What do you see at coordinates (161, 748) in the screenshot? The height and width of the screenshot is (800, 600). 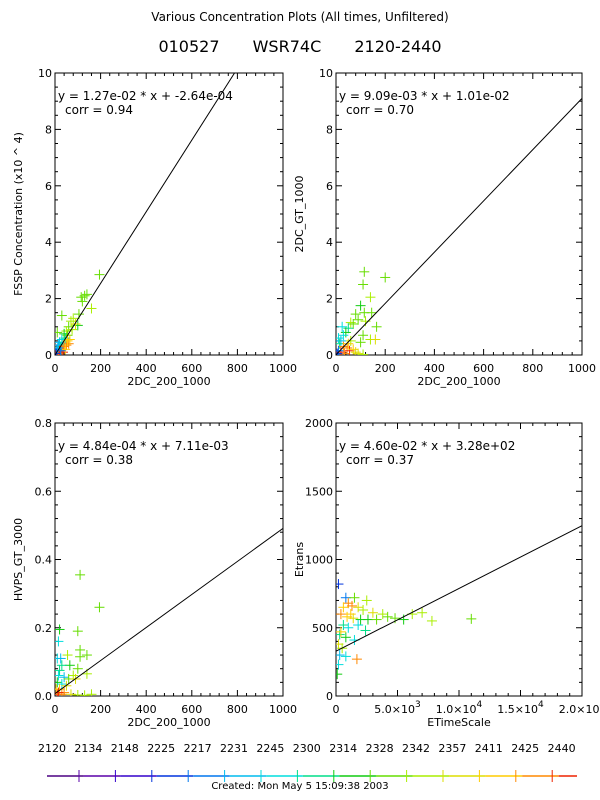 I see `colorbar-time-label: 2225` at bounding box center [161, 748].